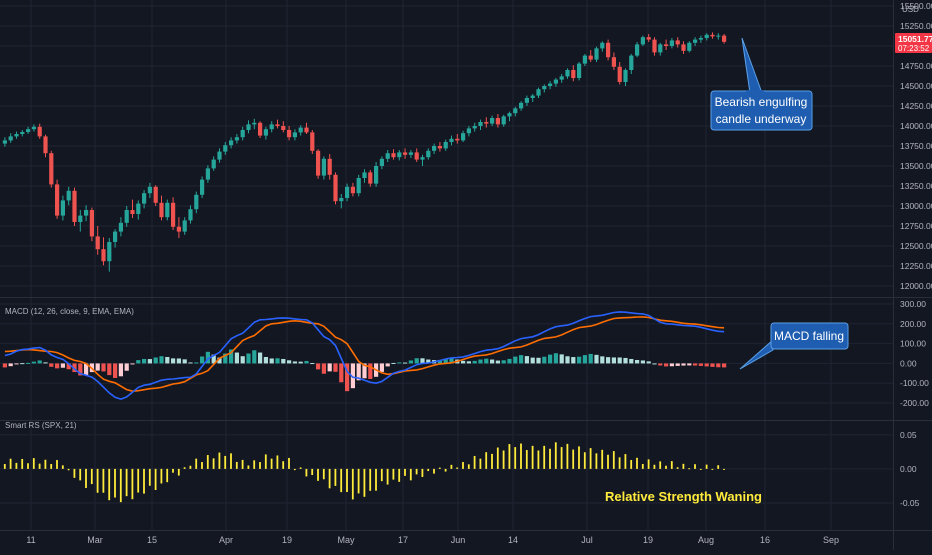  I want to click on rs-legend: Smart RS (SPX, 21), so click(41, 425).